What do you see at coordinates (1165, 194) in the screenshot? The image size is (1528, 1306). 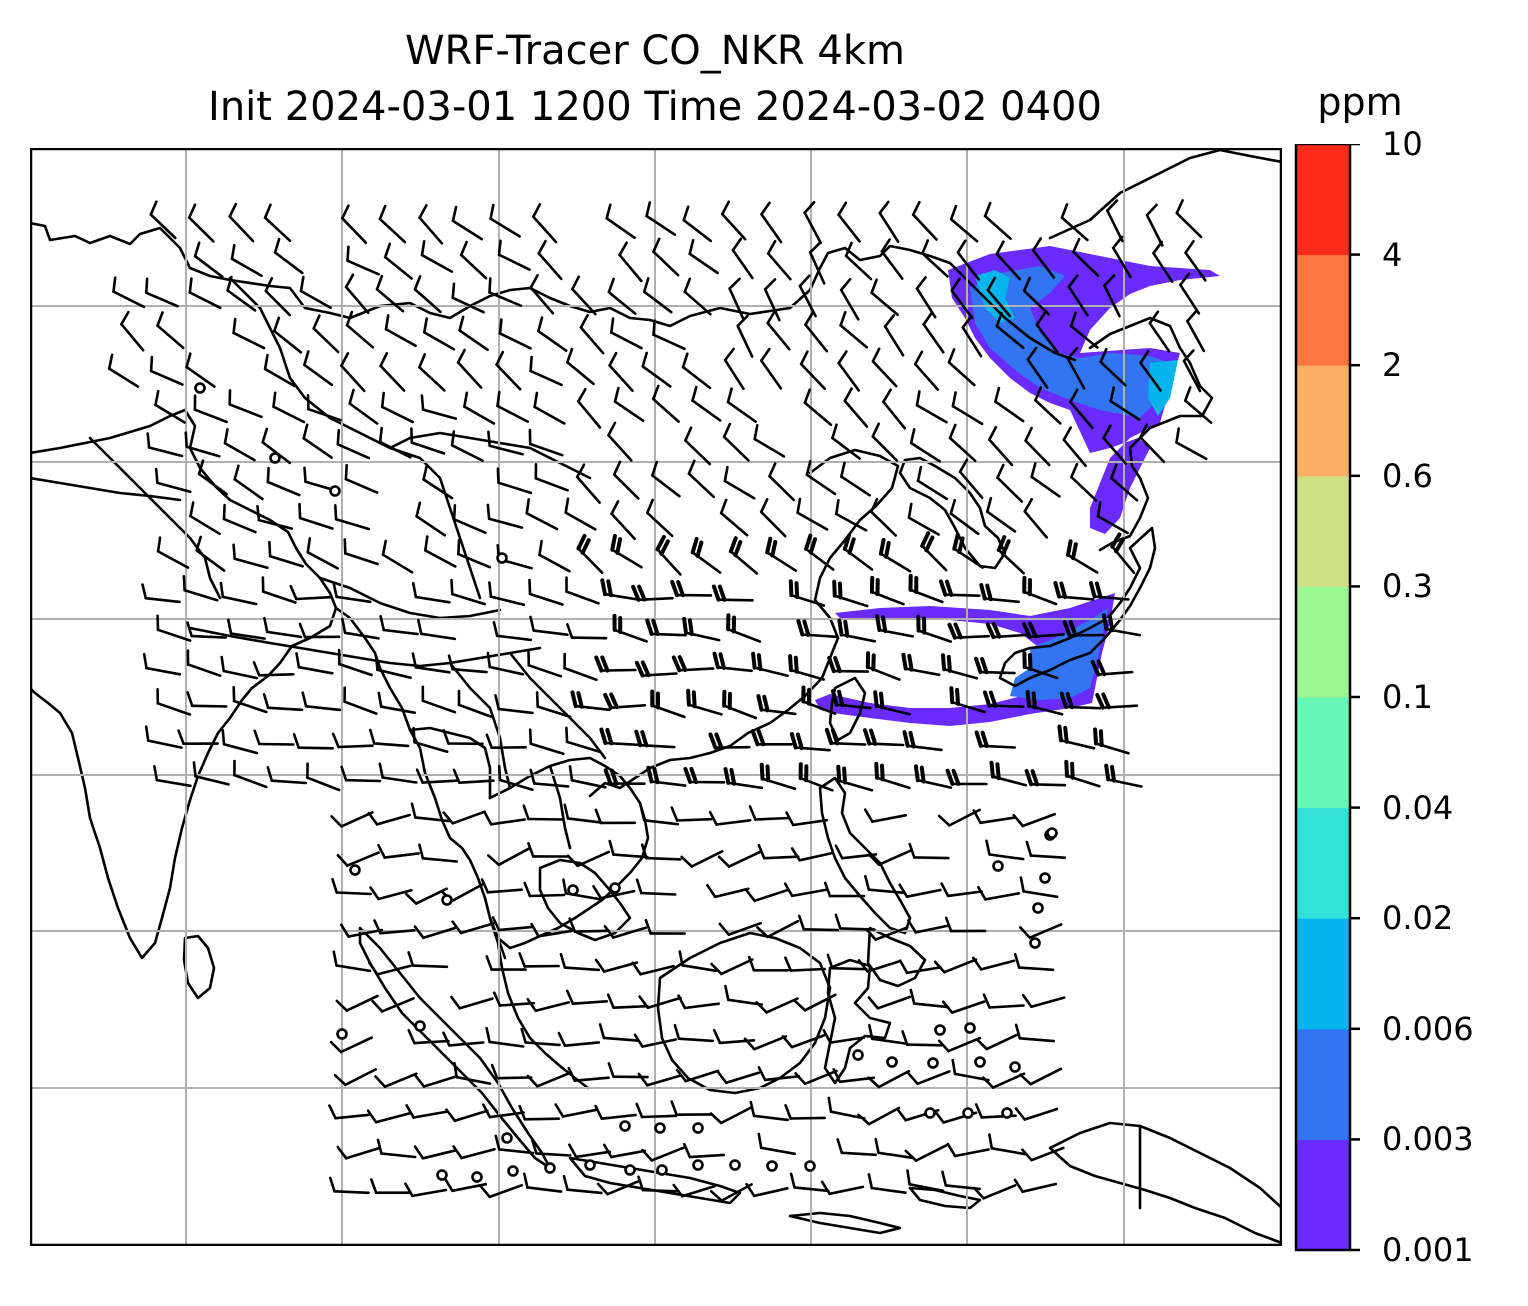 I see `coastline-kamchatka-edge` at bounding box center [1165, 194].